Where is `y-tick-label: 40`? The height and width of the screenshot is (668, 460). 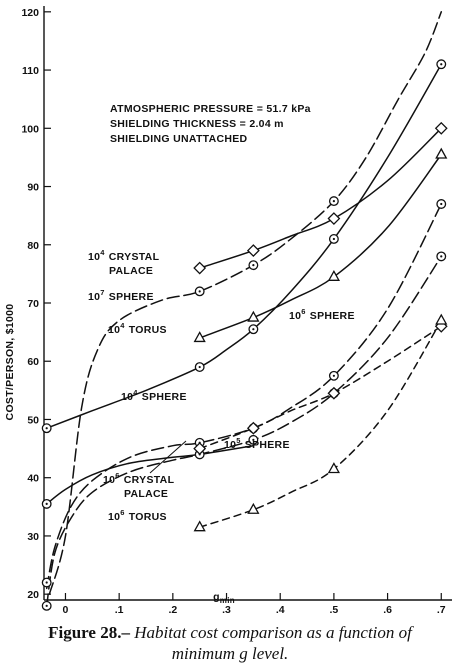
y-tick-label: 40 is located at coordinates (33, 479).